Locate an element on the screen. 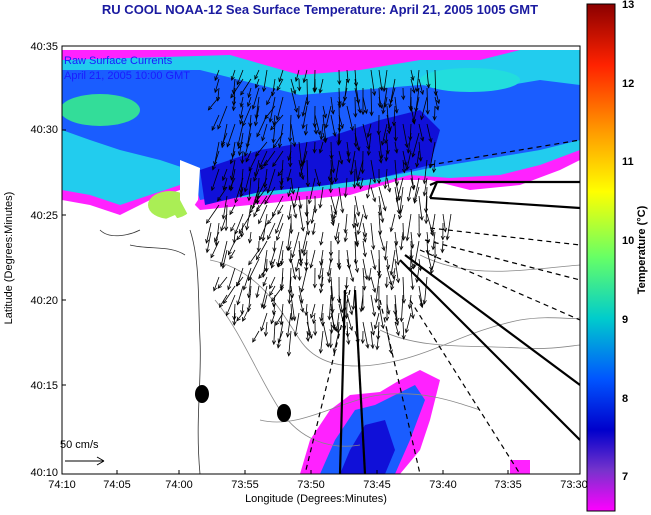 This screenshot has width=651, height=515. y-tick: 40:10 is located at coordinates (44, 473).